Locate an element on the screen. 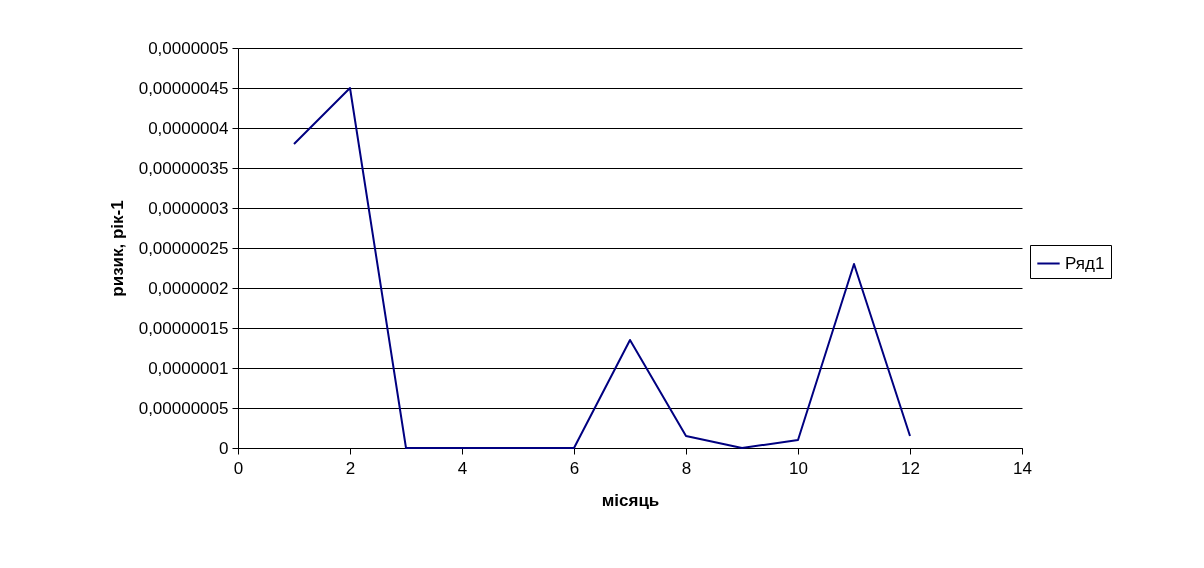 Image resolution: width=1204 pixels, height=568 pixels. x-tick-label: 0 is located at coordinates (238, 468).